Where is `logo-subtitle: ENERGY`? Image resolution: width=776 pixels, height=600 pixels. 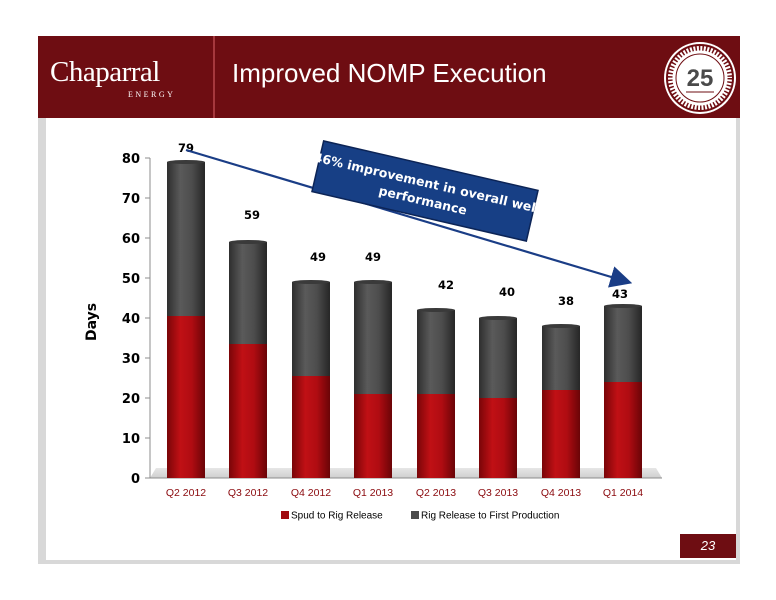 logo-subtitle: ENERGY is located at coordinates (152, 94).